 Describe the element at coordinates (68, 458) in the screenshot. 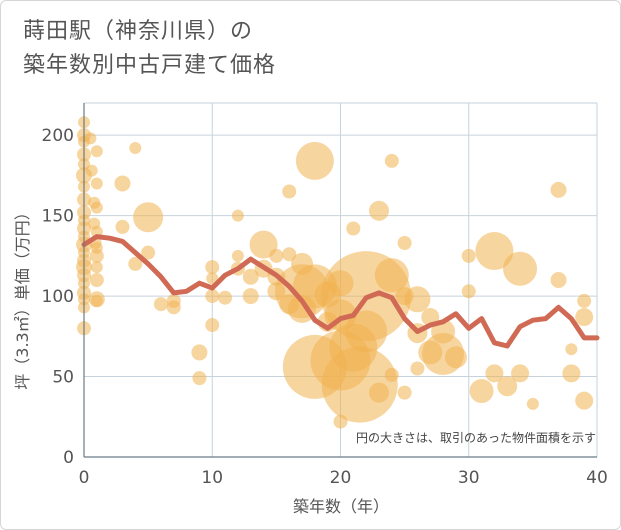

I see `y-tick-label: 0` at that location.